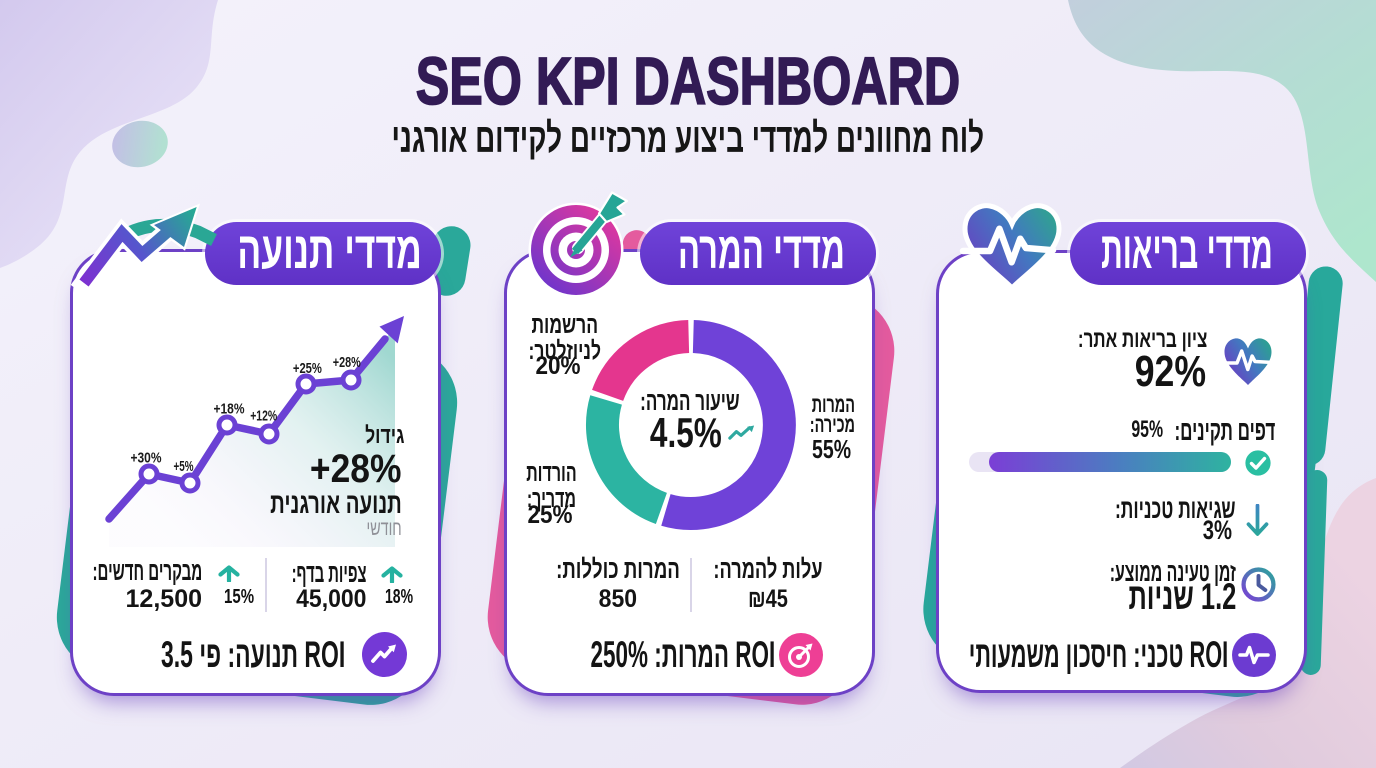 Image resolution: width=1376 pixels, height=768 pixels. I want to click on svg-text: +18%, so click(229, 410).